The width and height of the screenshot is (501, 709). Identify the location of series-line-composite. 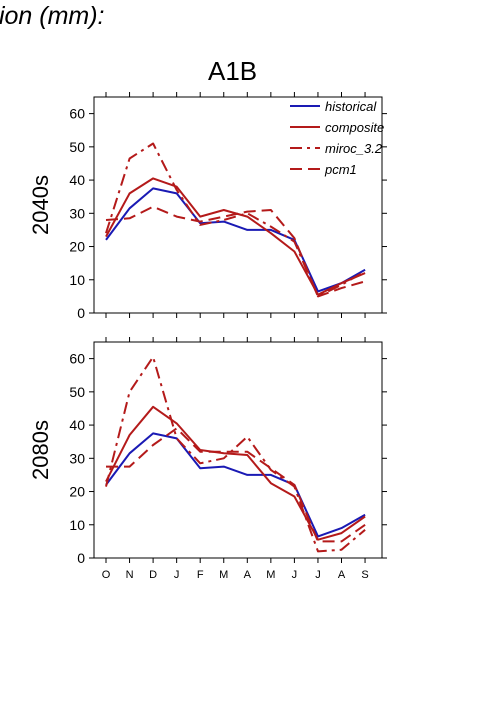
(235, 473).